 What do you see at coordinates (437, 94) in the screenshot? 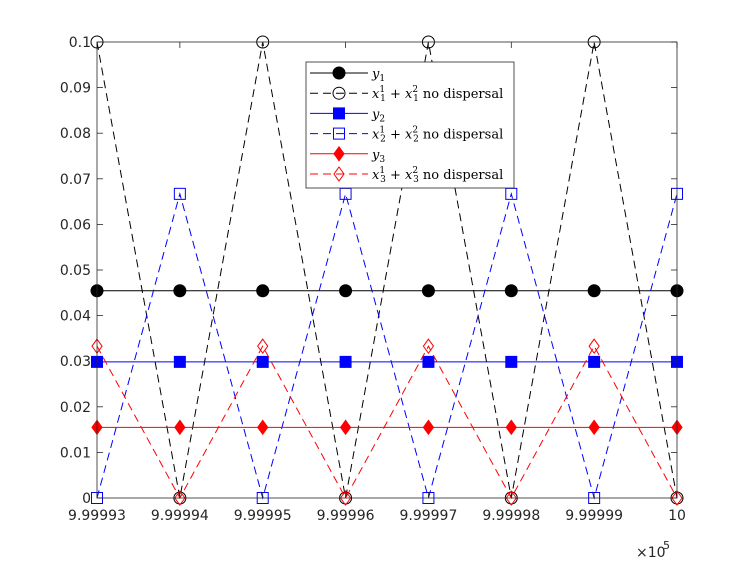
I see `legend-label: x1 1 + x2 1 no dispersal` at bounding box center [437, 94].